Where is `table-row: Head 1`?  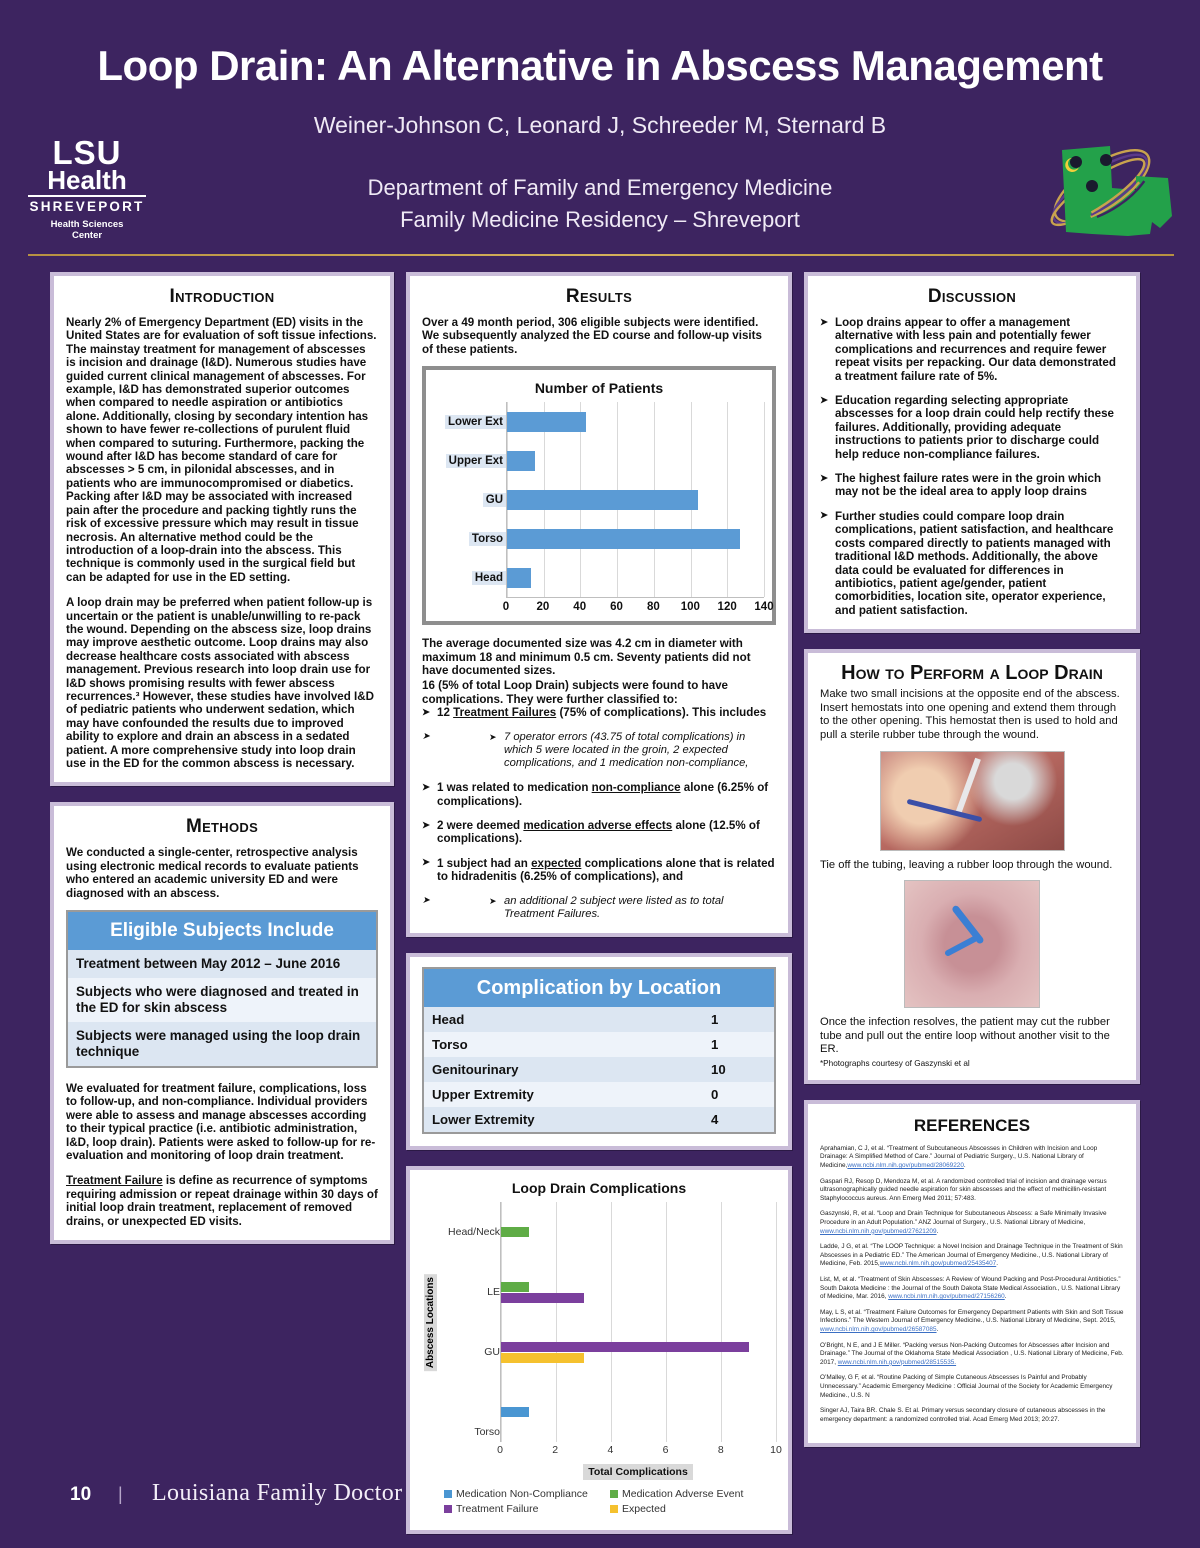
table-row: Head 1 is located at coordinates (599, 1020).